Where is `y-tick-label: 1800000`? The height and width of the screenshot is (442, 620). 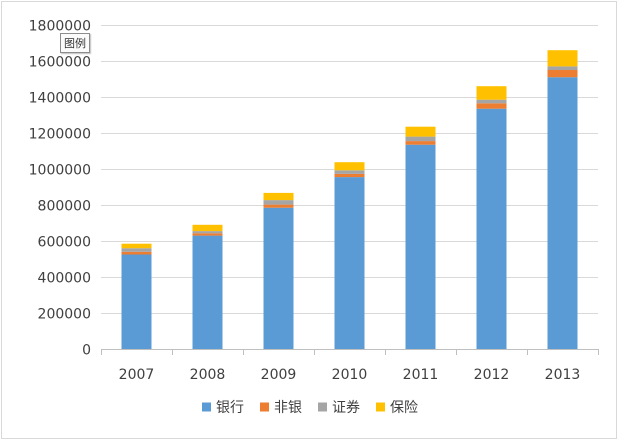 y-tick-label: 1800000 is located at coordinates (60, 27).